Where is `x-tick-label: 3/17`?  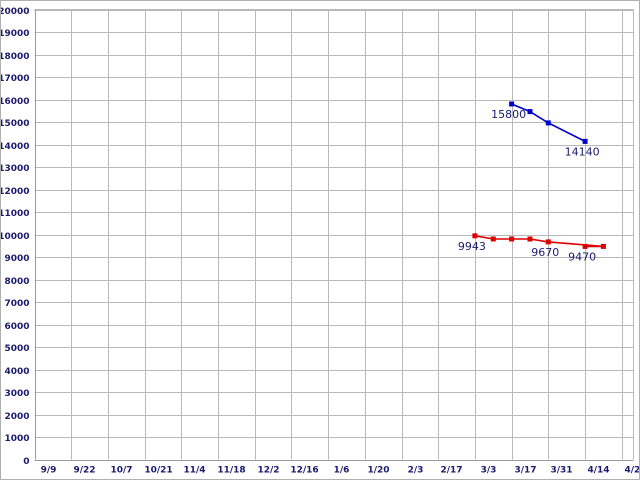
x-tick-label: 3/17 is located at coordinates (525, 471).